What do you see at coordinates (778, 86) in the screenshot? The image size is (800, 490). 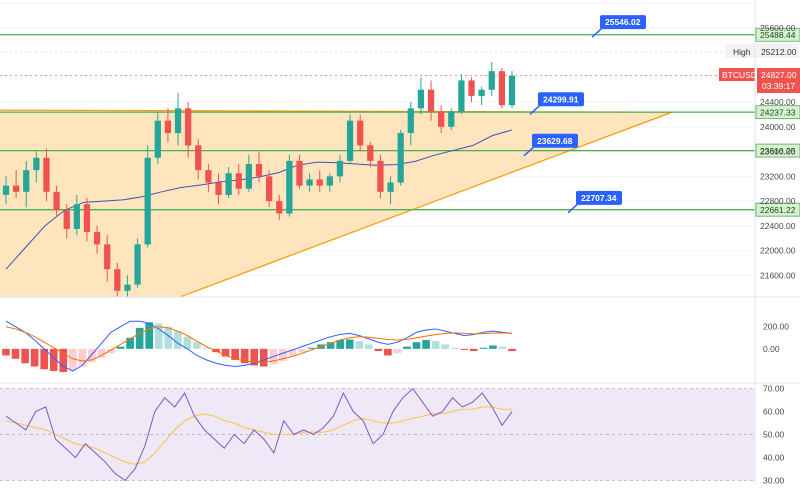 I see `bar-countdown: 03:39:17` at bounding box center [778, 86].